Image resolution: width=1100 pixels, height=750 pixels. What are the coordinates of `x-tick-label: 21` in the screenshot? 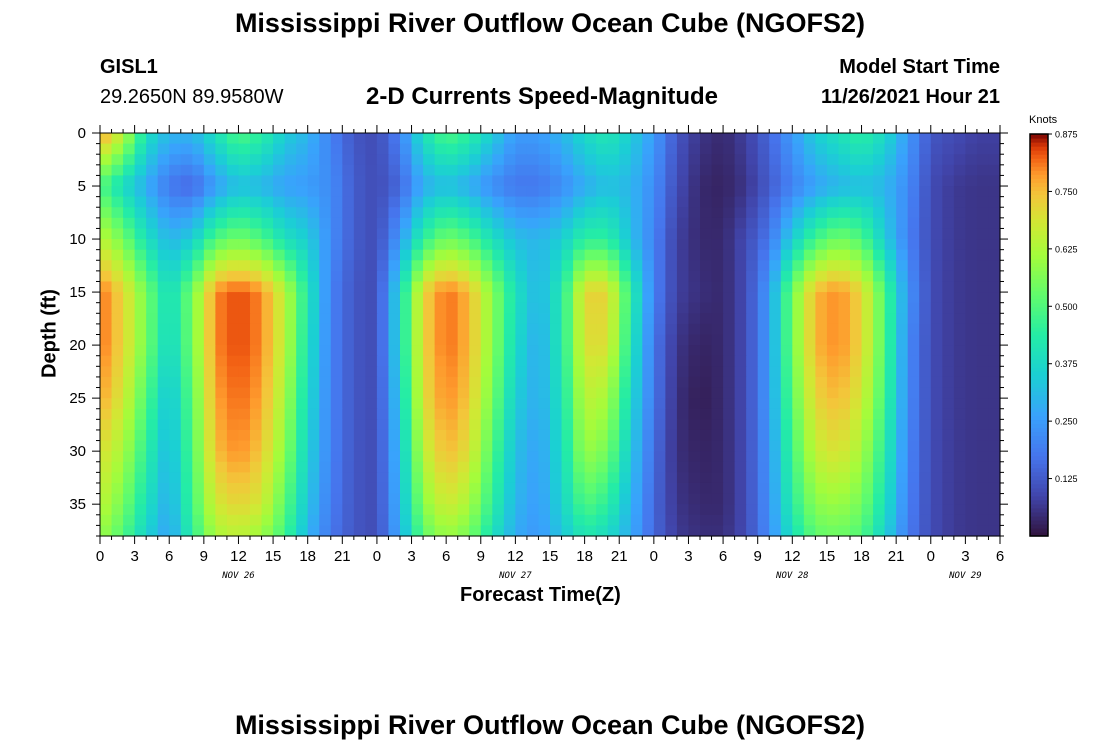 It's located at (896, 556).